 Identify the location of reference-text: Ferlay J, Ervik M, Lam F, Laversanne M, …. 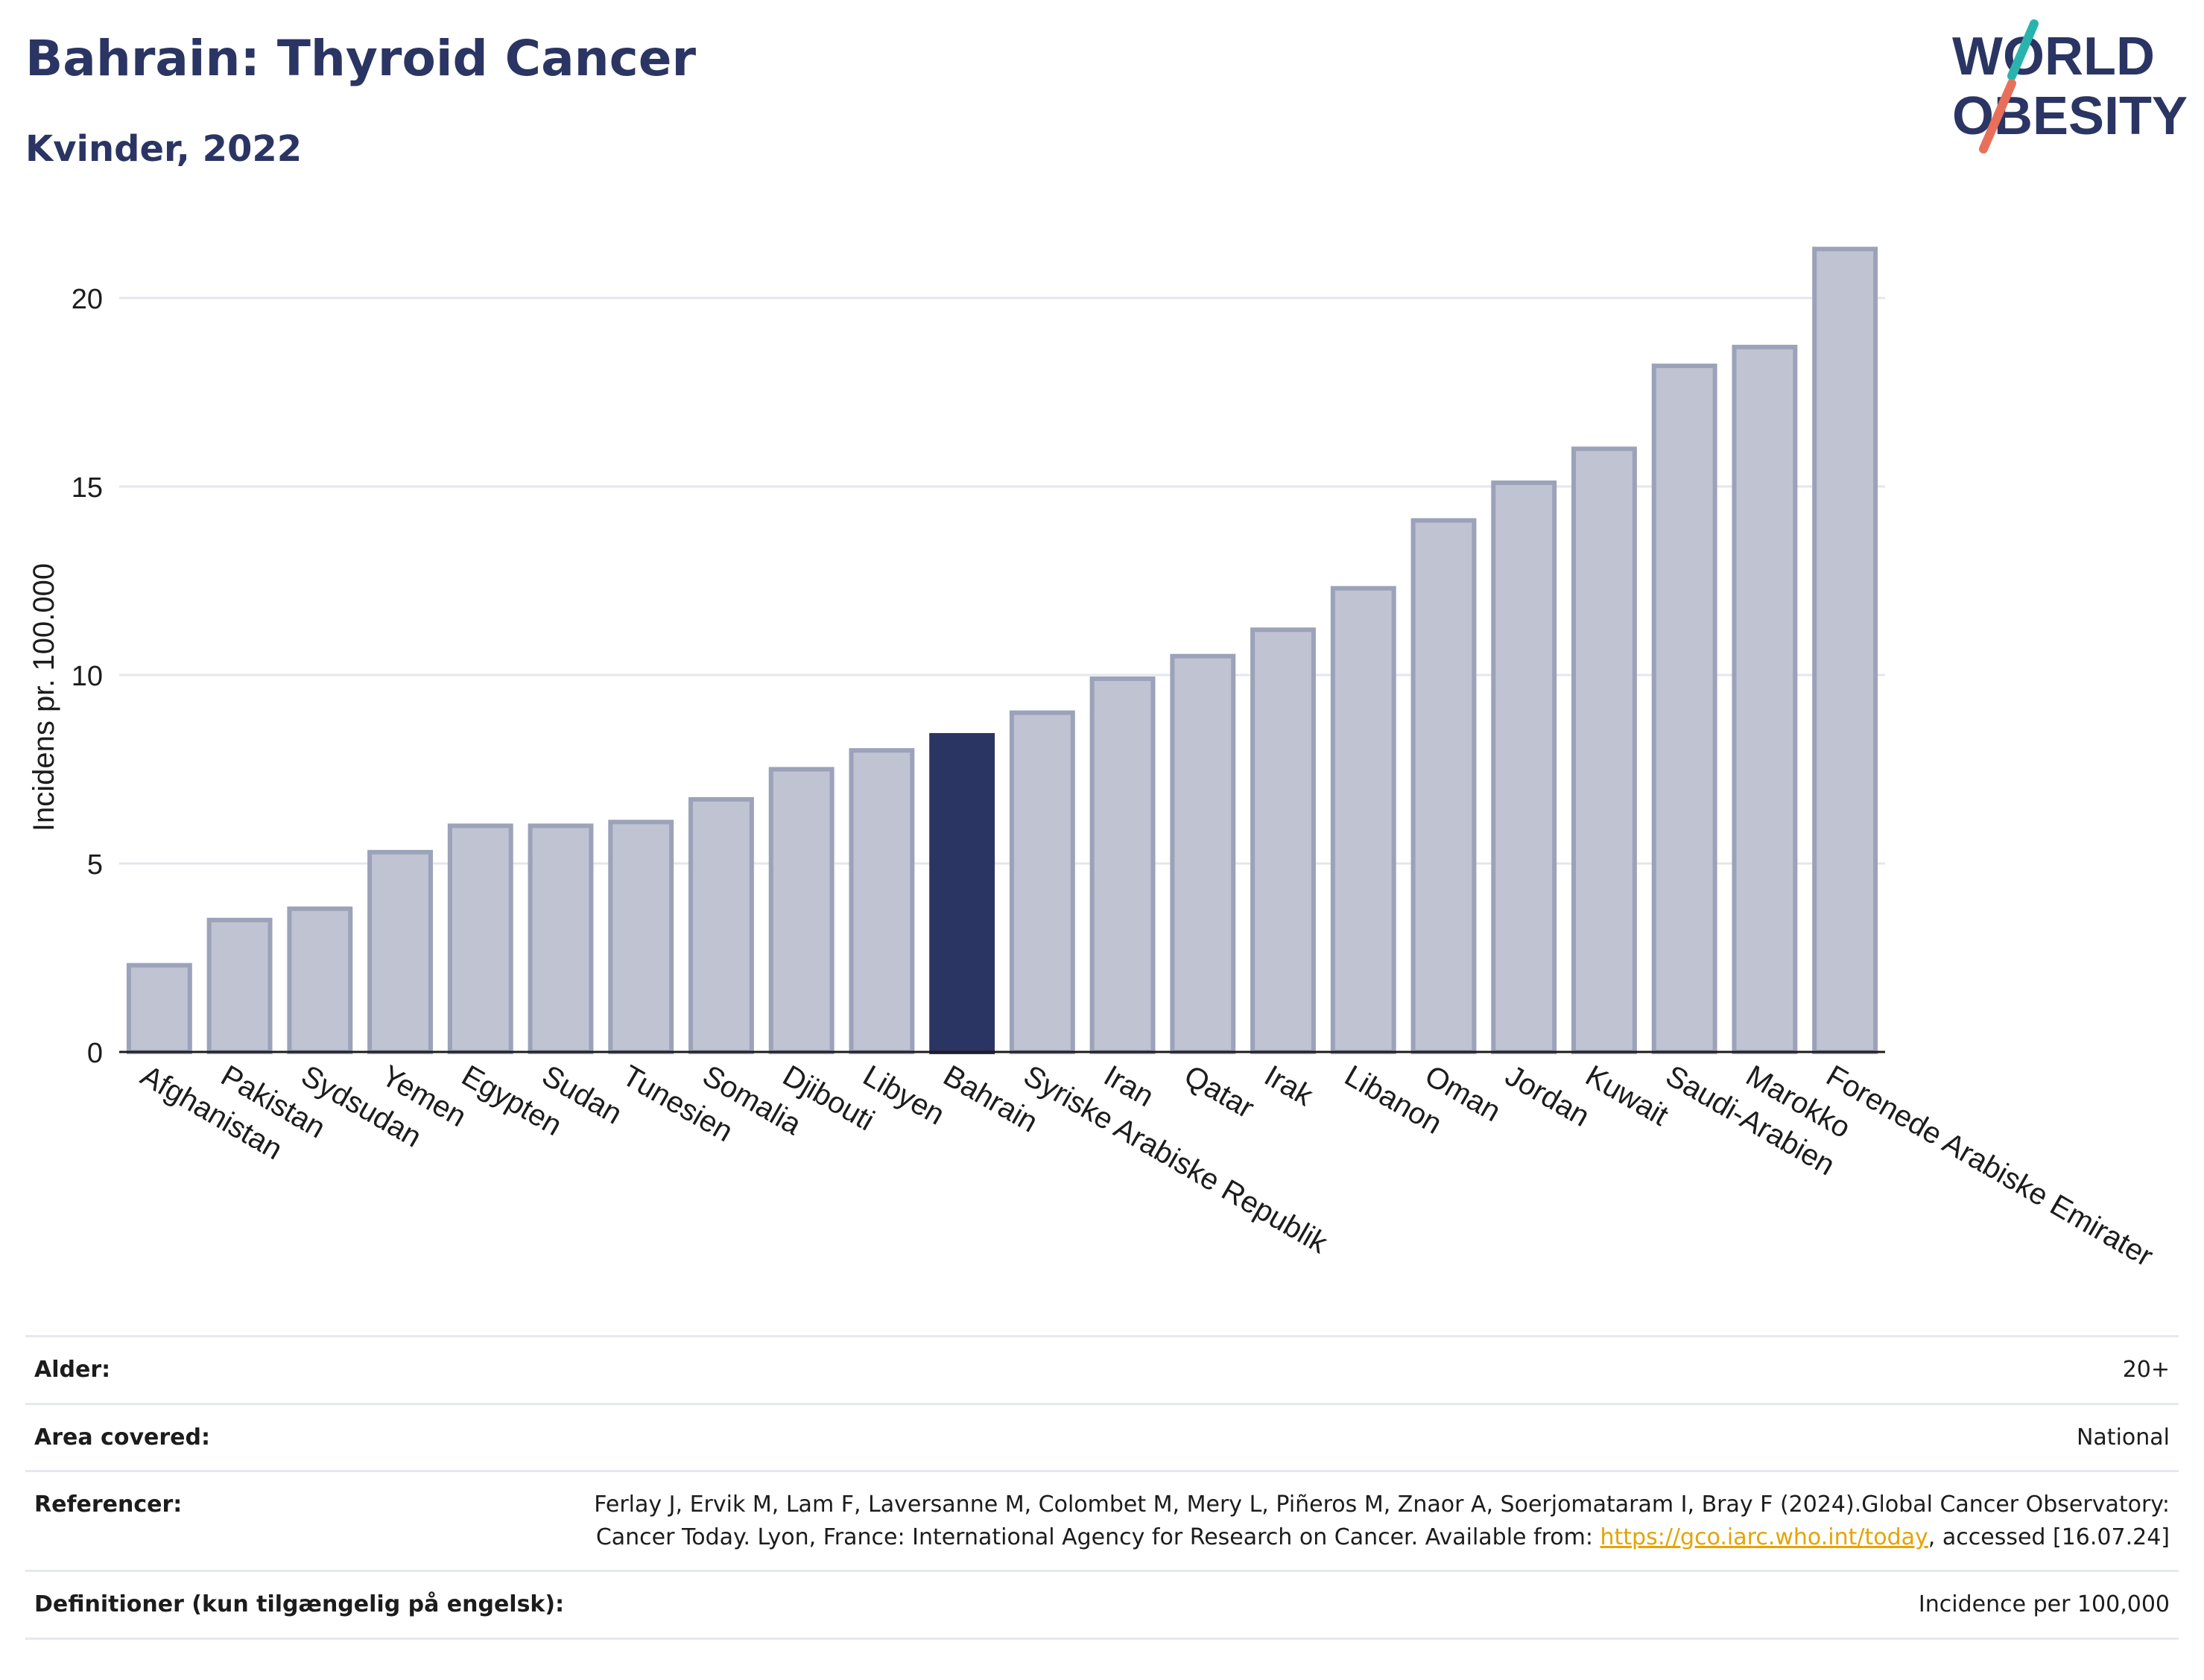
(1382, 1521).